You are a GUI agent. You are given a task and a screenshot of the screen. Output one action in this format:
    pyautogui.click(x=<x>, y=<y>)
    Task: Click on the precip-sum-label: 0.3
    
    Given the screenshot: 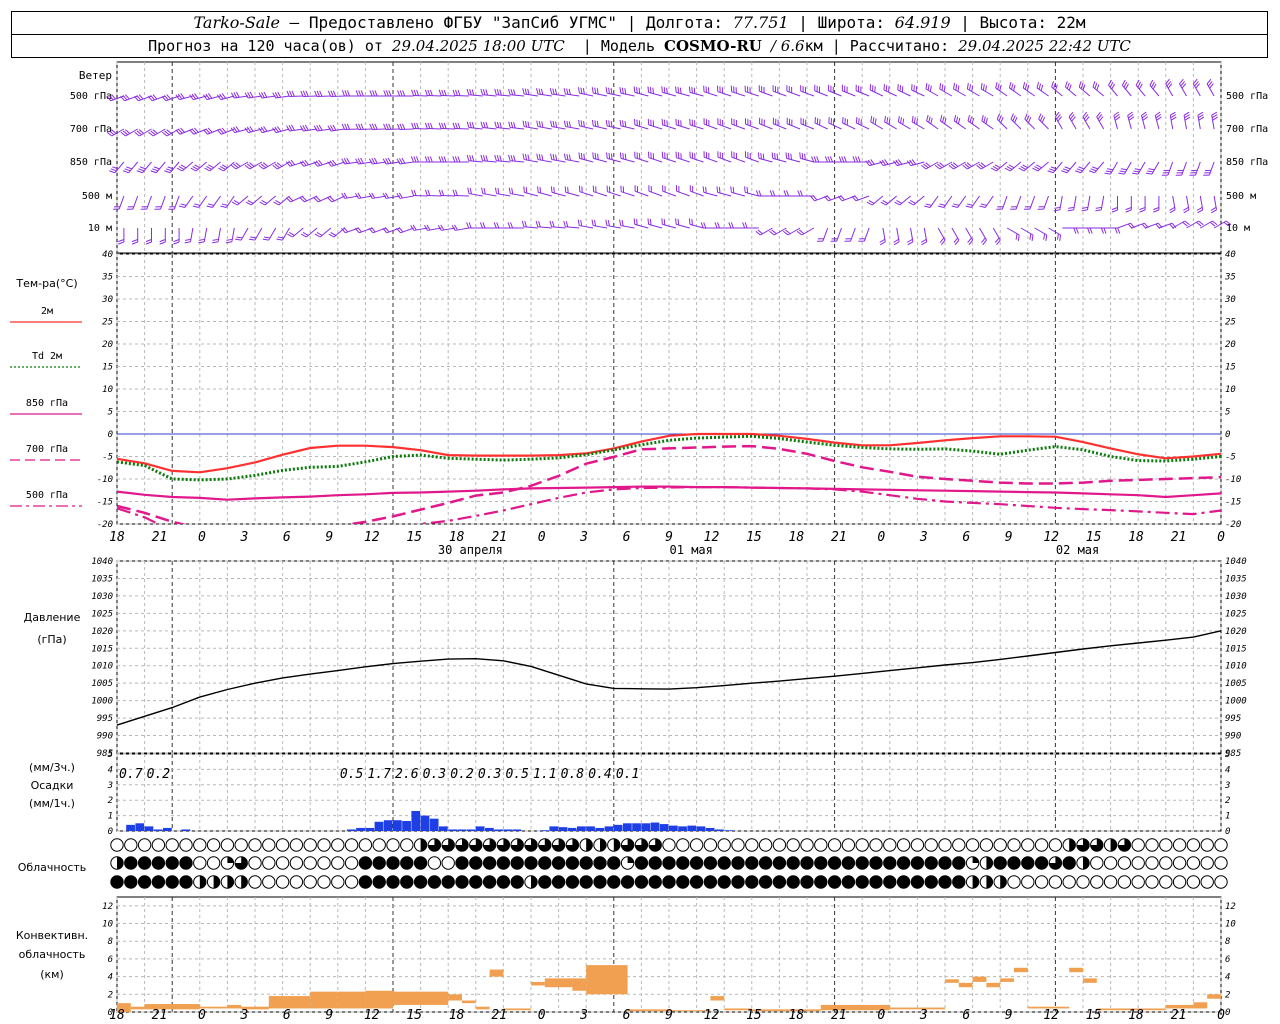 What is the action you would take?
    pyautogui.click(x=489, y=774)
    